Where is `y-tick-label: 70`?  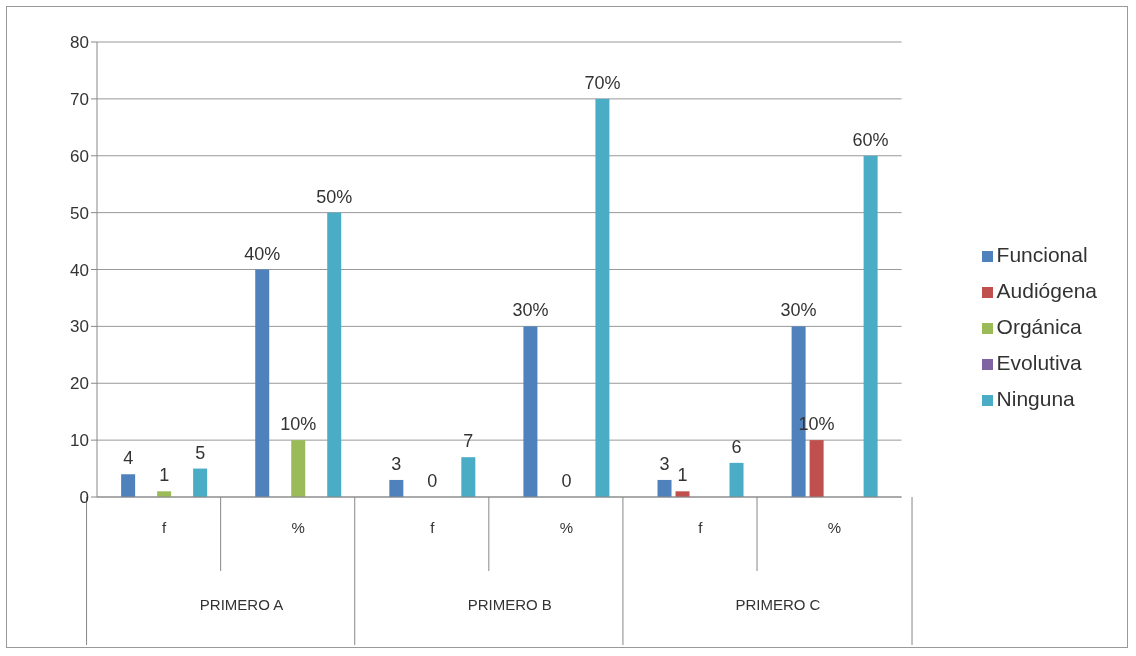 y-tick-label: 70 is located at coordinates (79, 99).